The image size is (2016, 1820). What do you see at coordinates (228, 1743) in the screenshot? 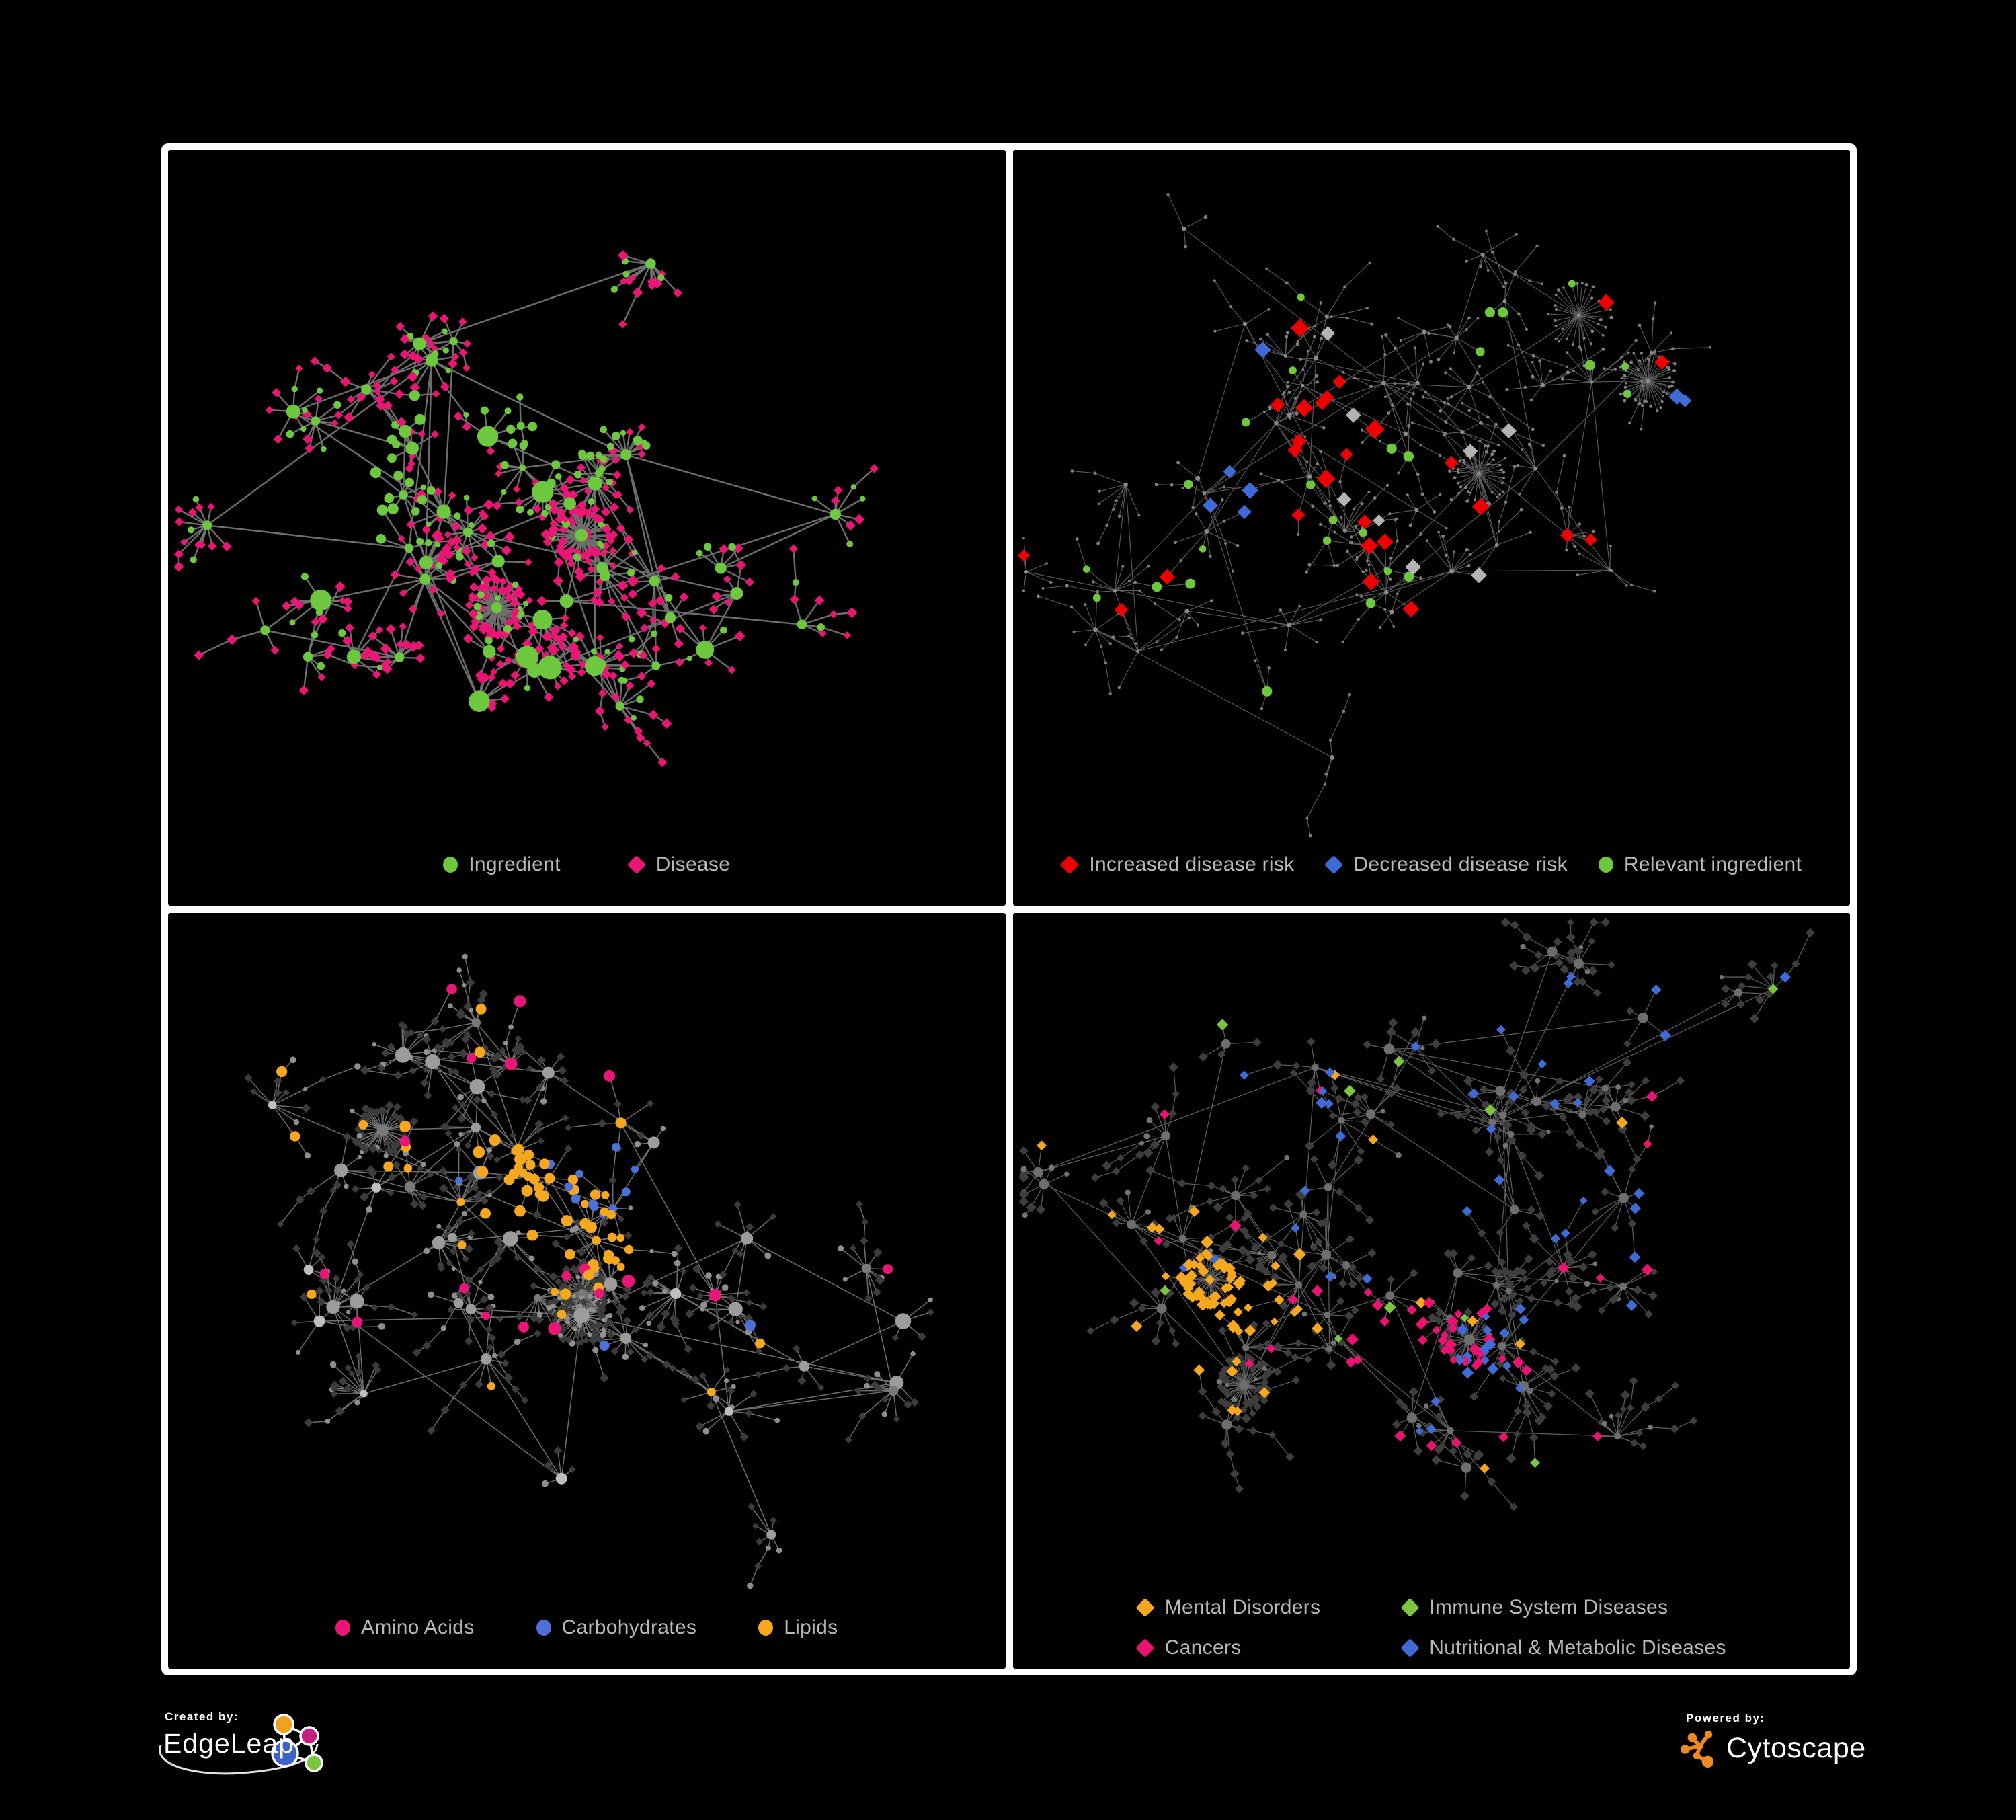
I see `edgeleap-wordmark: EdgeLeap` at bounding box center [228, 1743].